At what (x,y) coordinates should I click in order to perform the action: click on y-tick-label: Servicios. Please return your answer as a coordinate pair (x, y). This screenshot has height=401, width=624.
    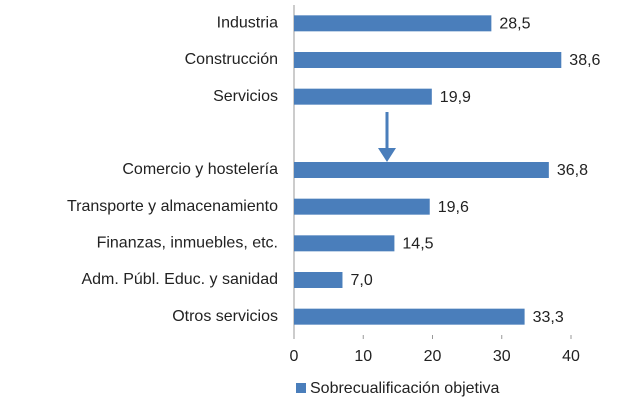
    Looking at the image, I should click on (245, 96).